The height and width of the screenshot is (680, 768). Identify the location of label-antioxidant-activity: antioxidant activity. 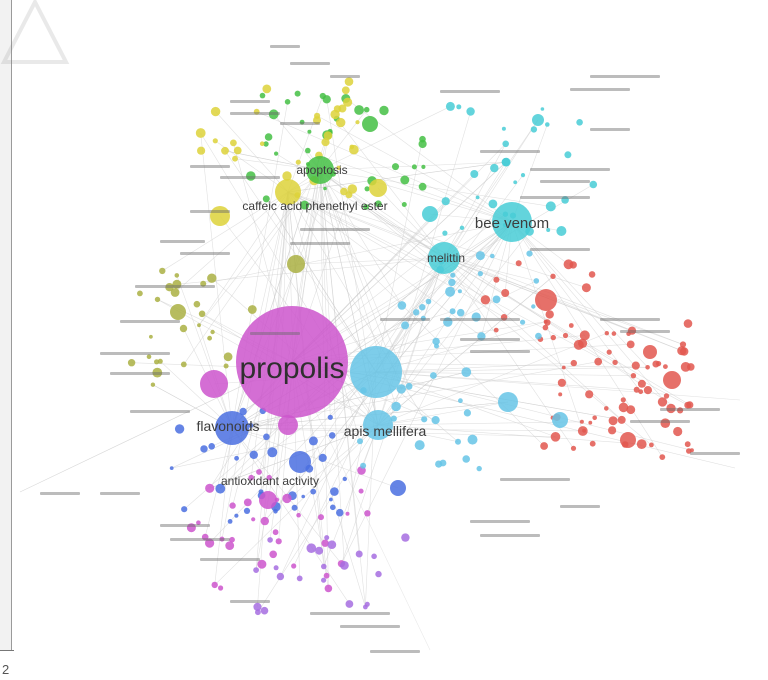
(270, 481).